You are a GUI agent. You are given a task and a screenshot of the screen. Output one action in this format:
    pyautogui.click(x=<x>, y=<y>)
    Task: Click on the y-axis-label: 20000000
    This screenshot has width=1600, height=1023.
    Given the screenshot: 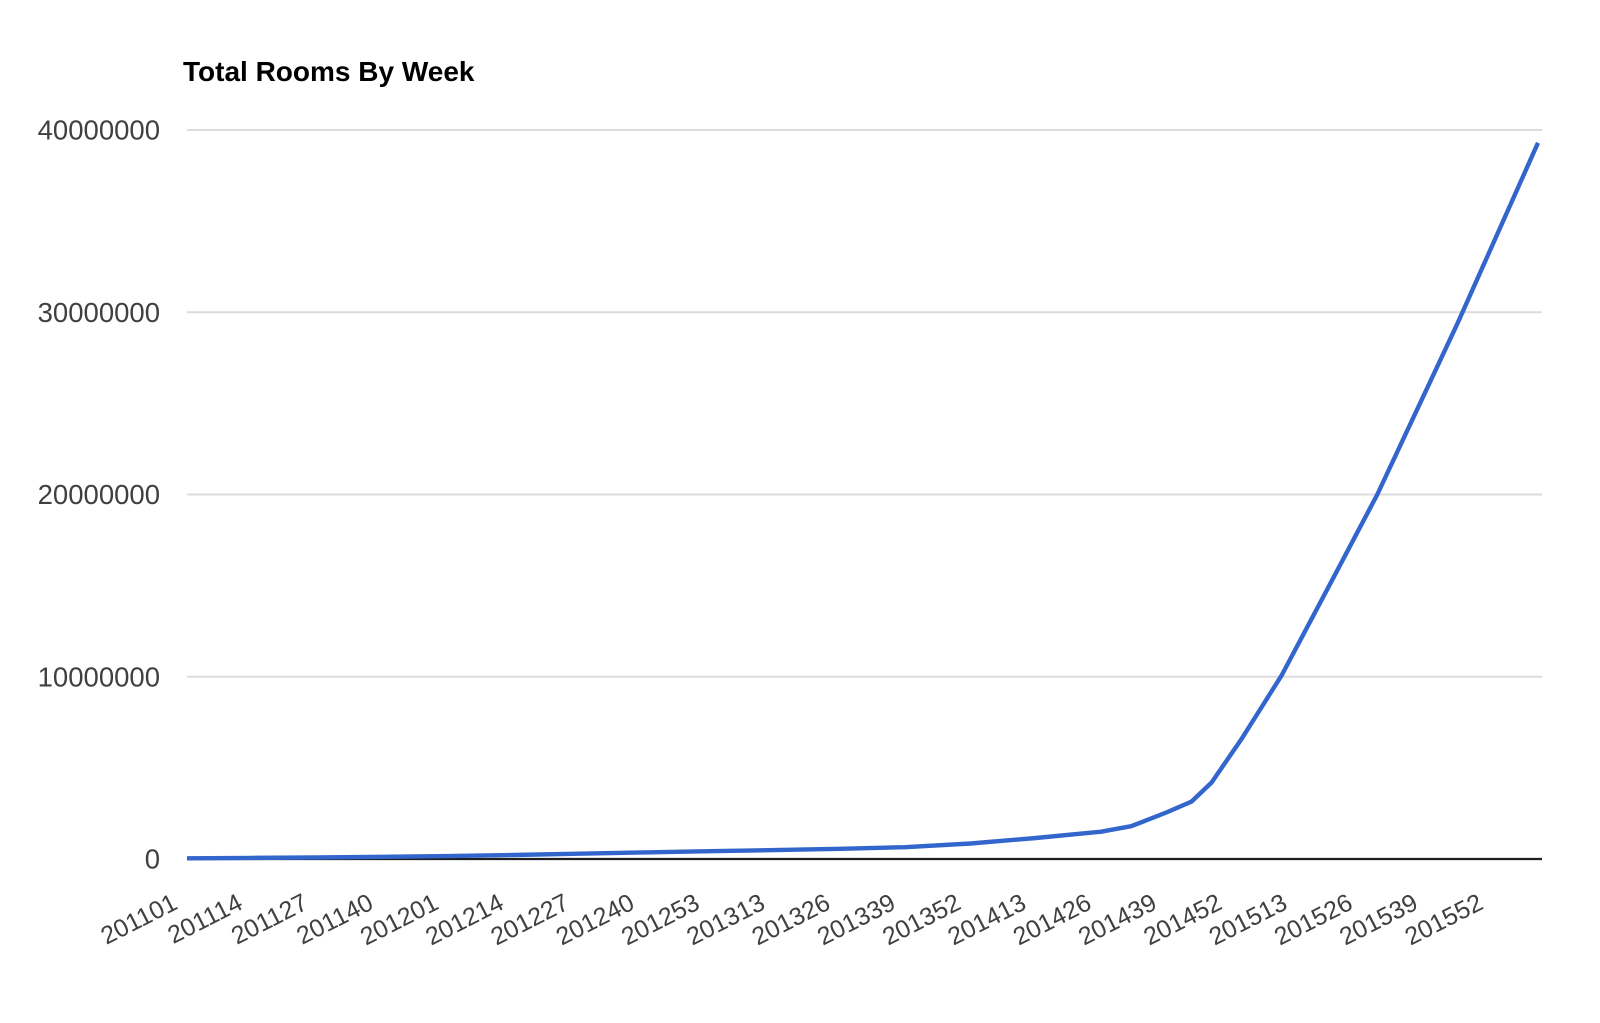 What is the action you would take?
    pyautogui.click(x=99, y=494)
    